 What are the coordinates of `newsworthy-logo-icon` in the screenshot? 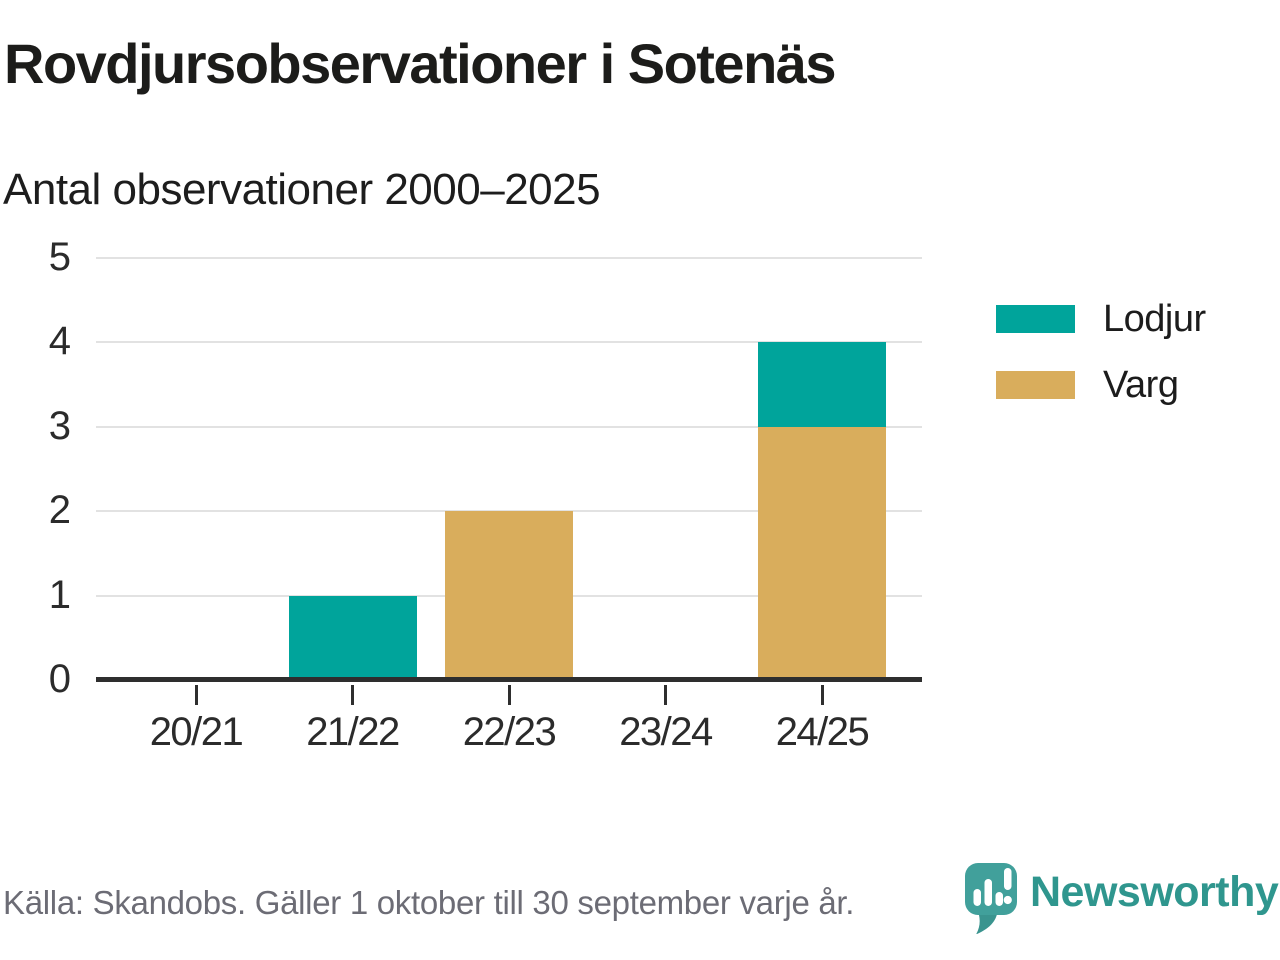 It's located at (991, 898).